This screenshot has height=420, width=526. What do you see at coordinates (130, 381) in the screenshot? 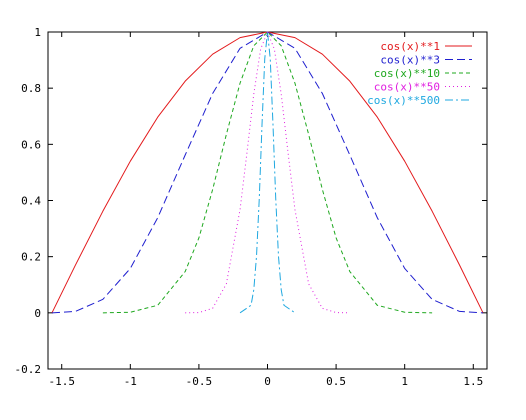
I see `x-tick-label: -1` at bounding box center [130, 381].